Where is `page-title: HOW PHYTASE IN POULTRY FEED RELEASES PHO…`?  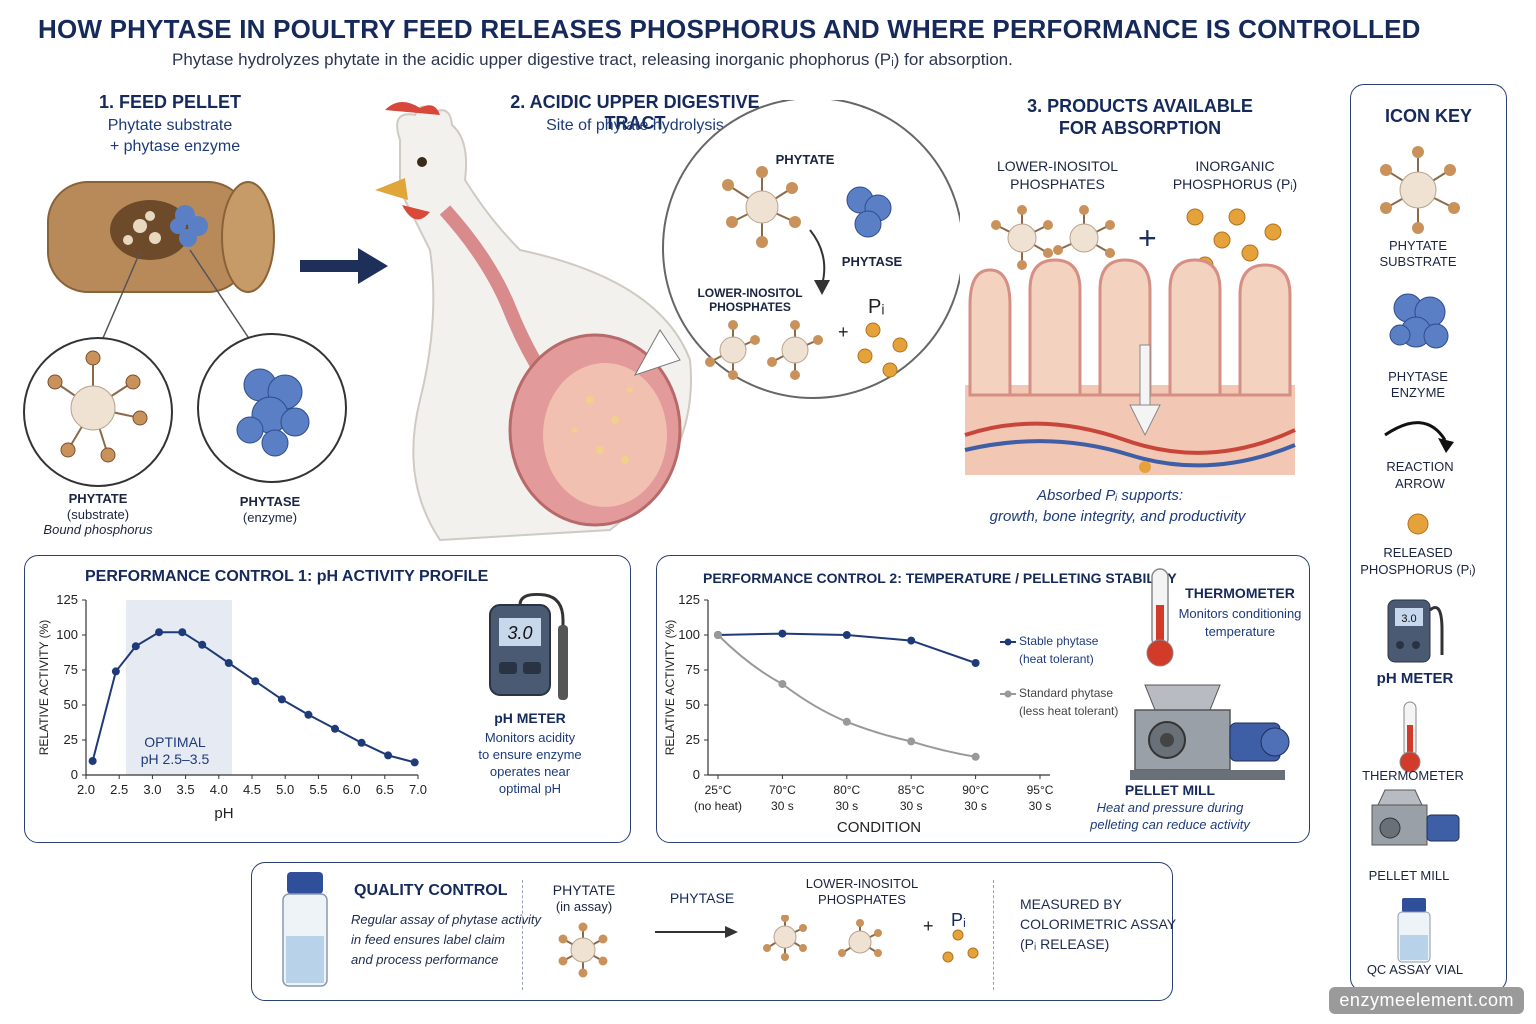 page-title: HOW PHYTASE IN POULTRY FEED RELEASES PHO… is located at coordinates (729, 29).